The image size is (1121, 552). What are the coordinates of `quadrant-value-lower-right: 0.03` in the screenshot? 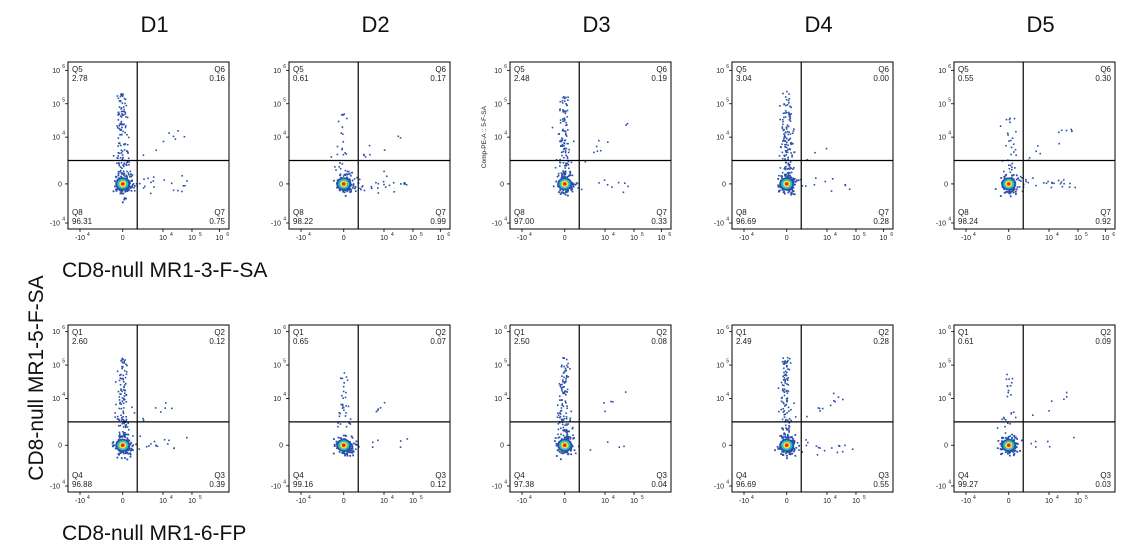 It's located at (1103, 484).